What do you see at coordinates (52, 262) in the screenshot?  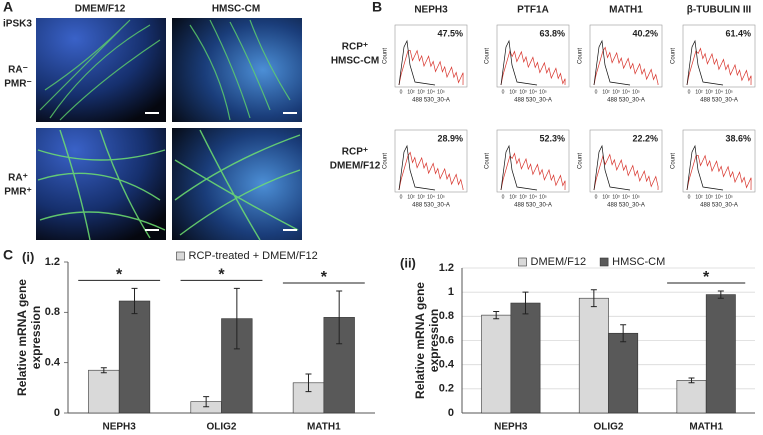 I see `y-tick-label: 1.2` at bounding box center [52, 262].